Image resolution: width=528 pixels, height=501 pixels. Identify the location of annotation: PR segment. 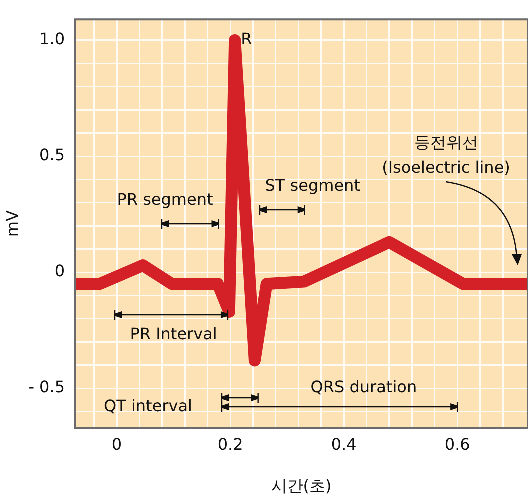
(165, 199).